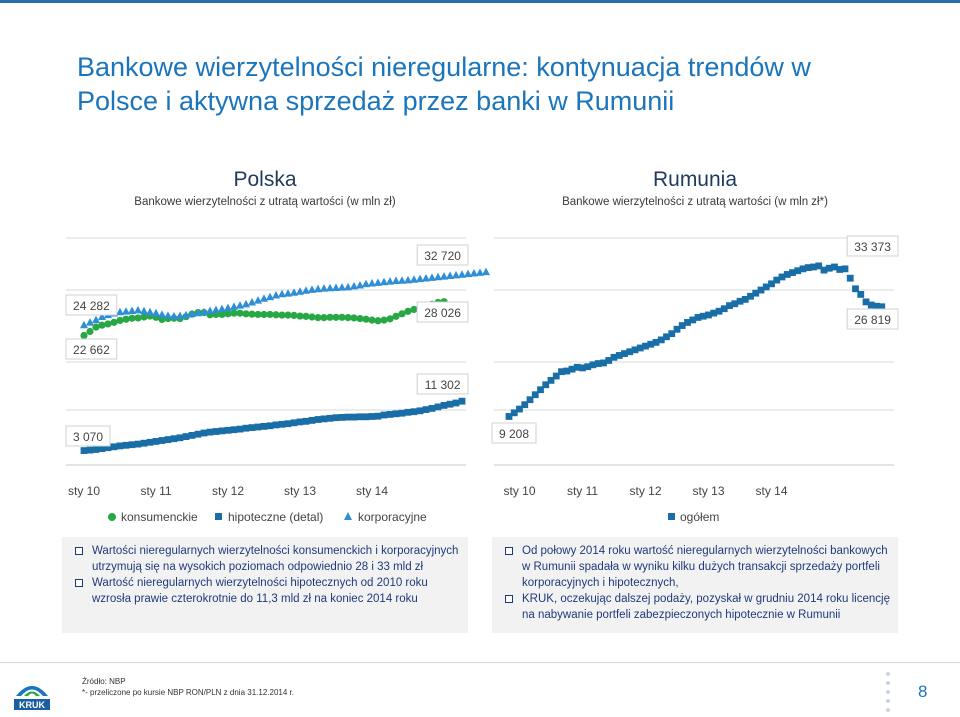 Image resolution: width=960 pixels, height=717 pixels. I want to click on legend-corporate-label: korporacyjne, so click(392, 517).